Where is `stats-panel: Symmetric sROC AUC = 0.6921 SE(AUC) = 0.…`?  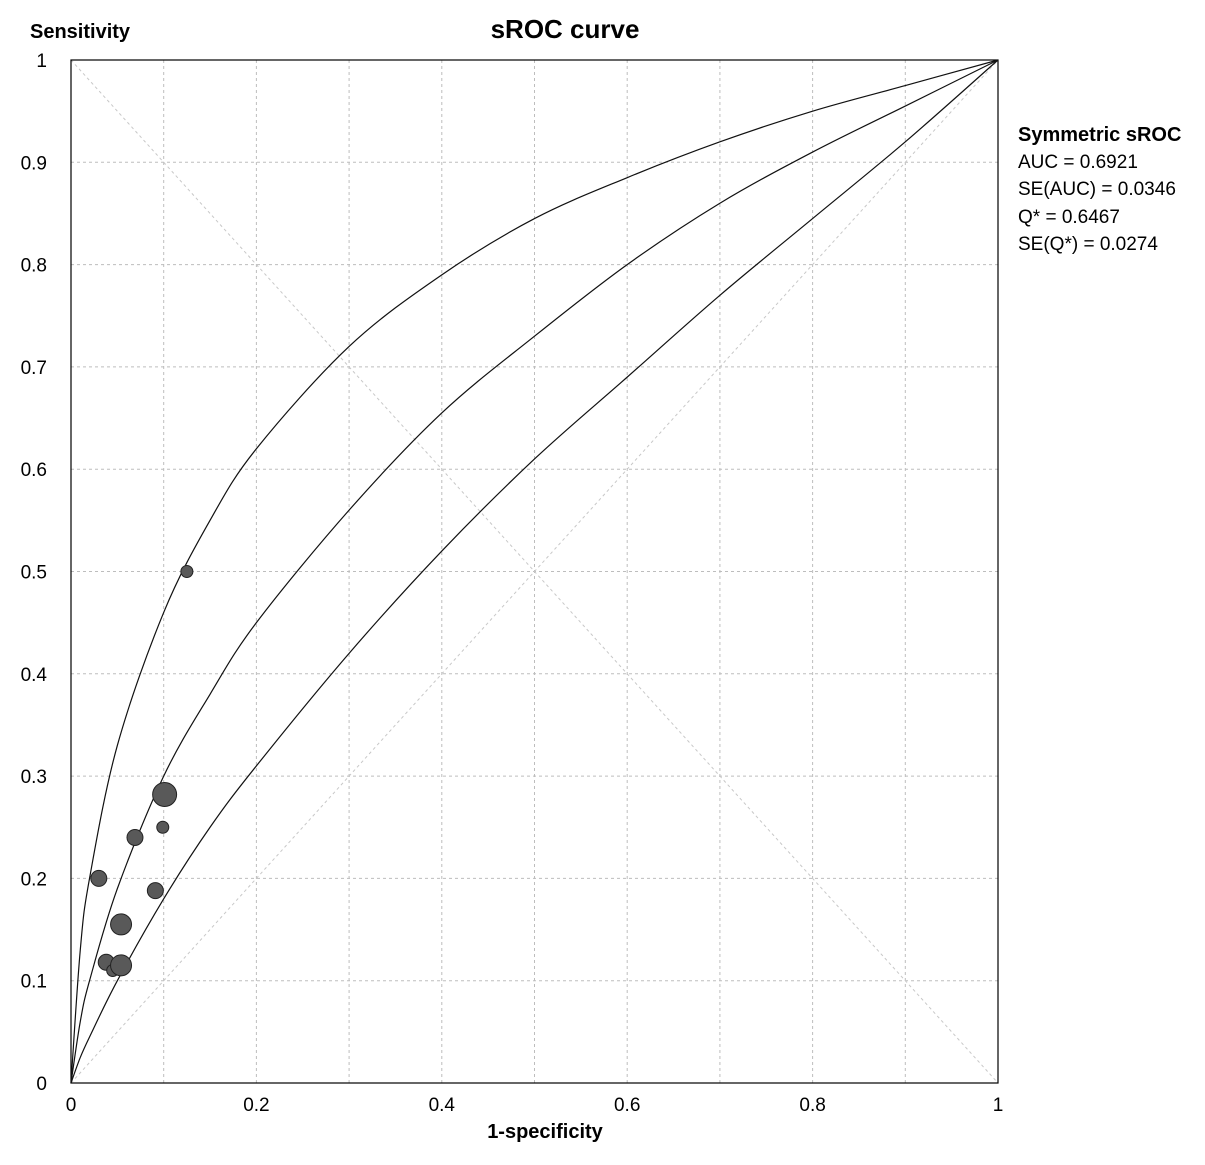
stats-panel: Symmetric sROC AUC = 0.6921 SE(AUC) = 0.… is located at coordinates (1099, 189).